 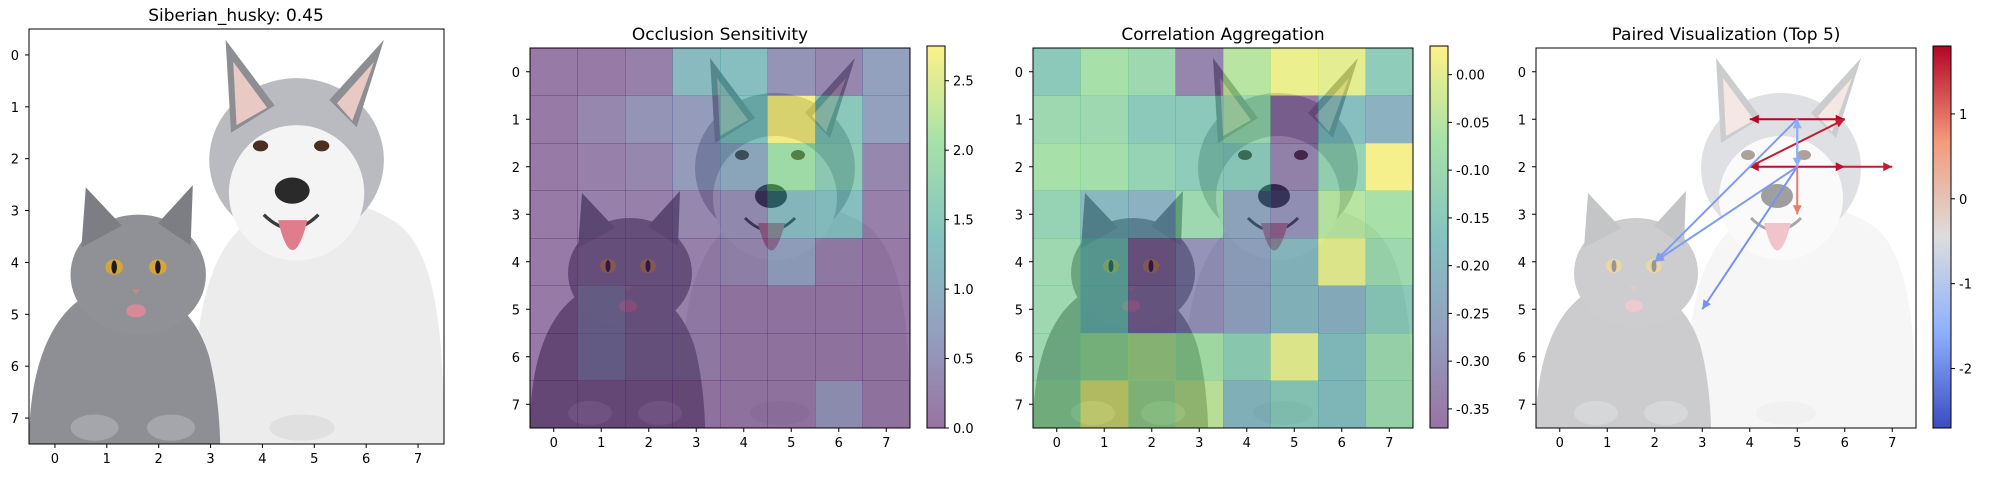 What do you see at coordinates (1965, 370) in the screenshot?
I see `colorbar-tick-label: -2` at bounding box center [1965, 370].